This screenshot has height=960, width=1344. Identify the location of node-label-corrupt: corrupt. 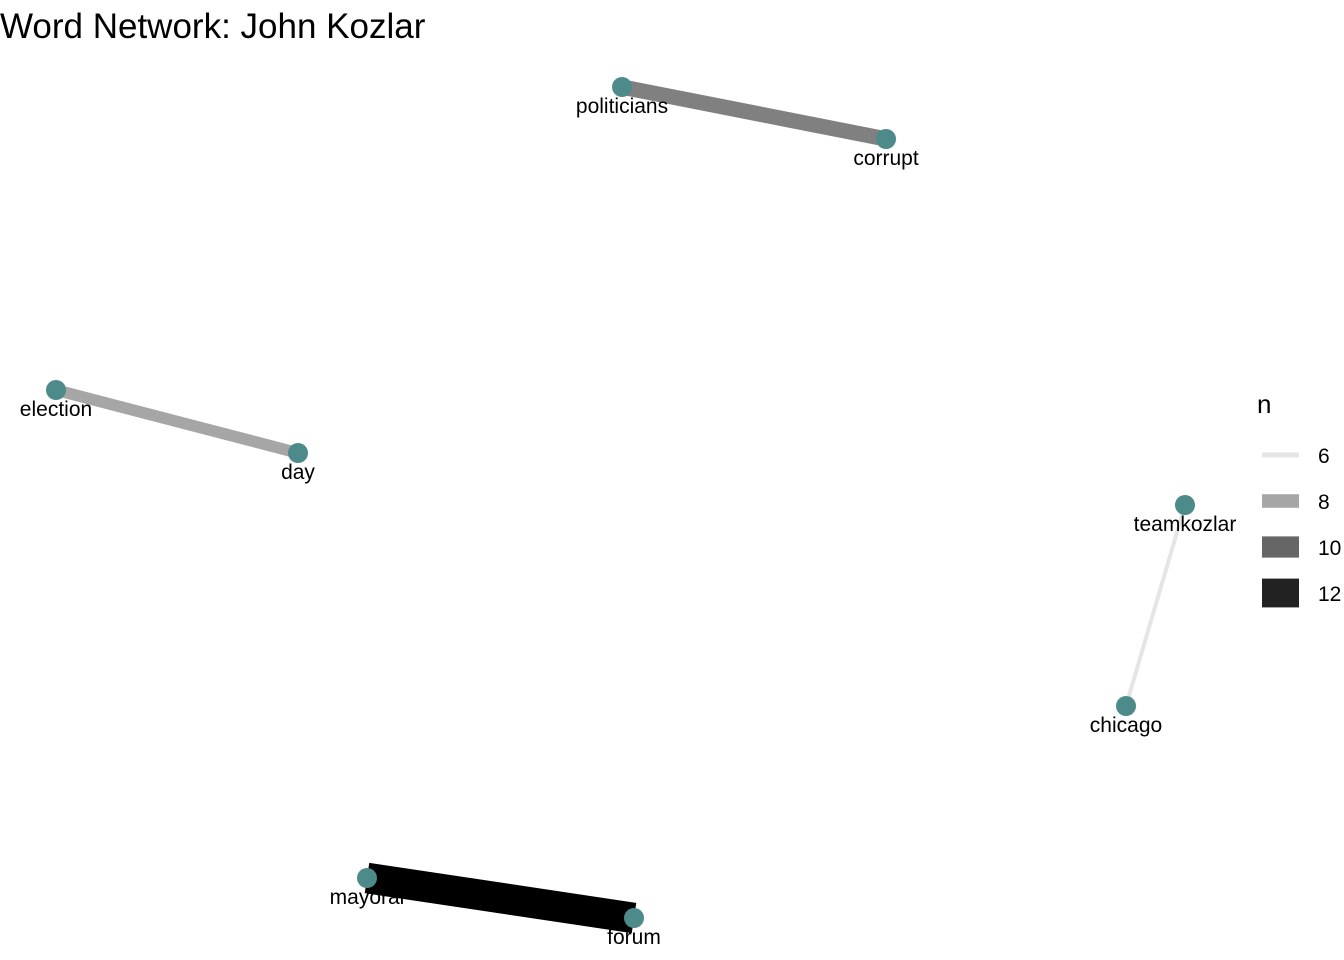
(886, 158).